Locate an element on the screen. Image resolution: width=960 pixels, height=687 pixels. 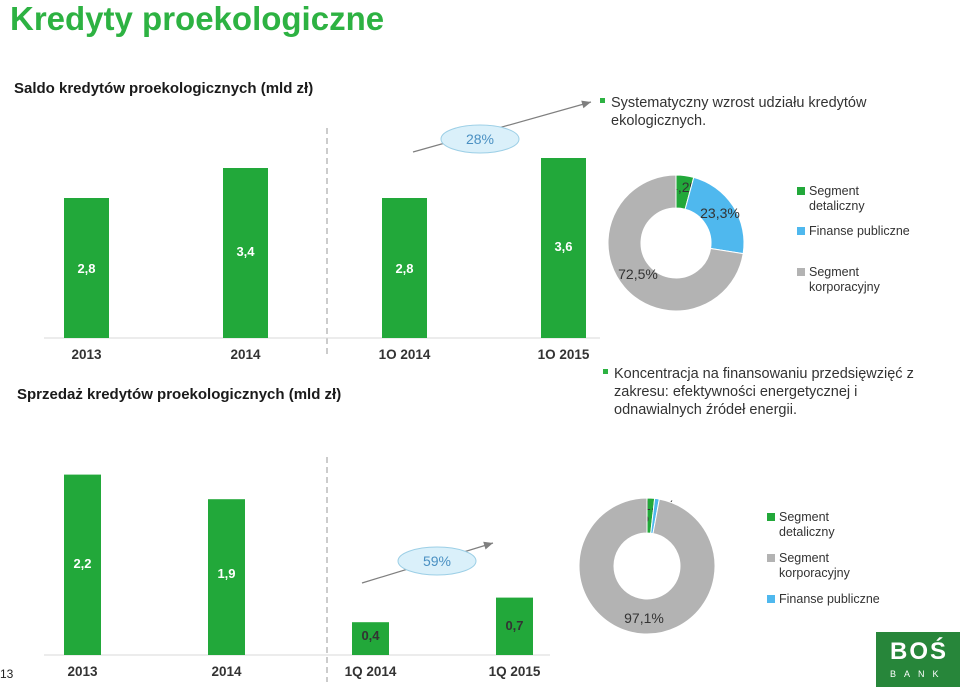
legend-bottom-finanse: Finanse publiczne is located at coordinates (837, 599).